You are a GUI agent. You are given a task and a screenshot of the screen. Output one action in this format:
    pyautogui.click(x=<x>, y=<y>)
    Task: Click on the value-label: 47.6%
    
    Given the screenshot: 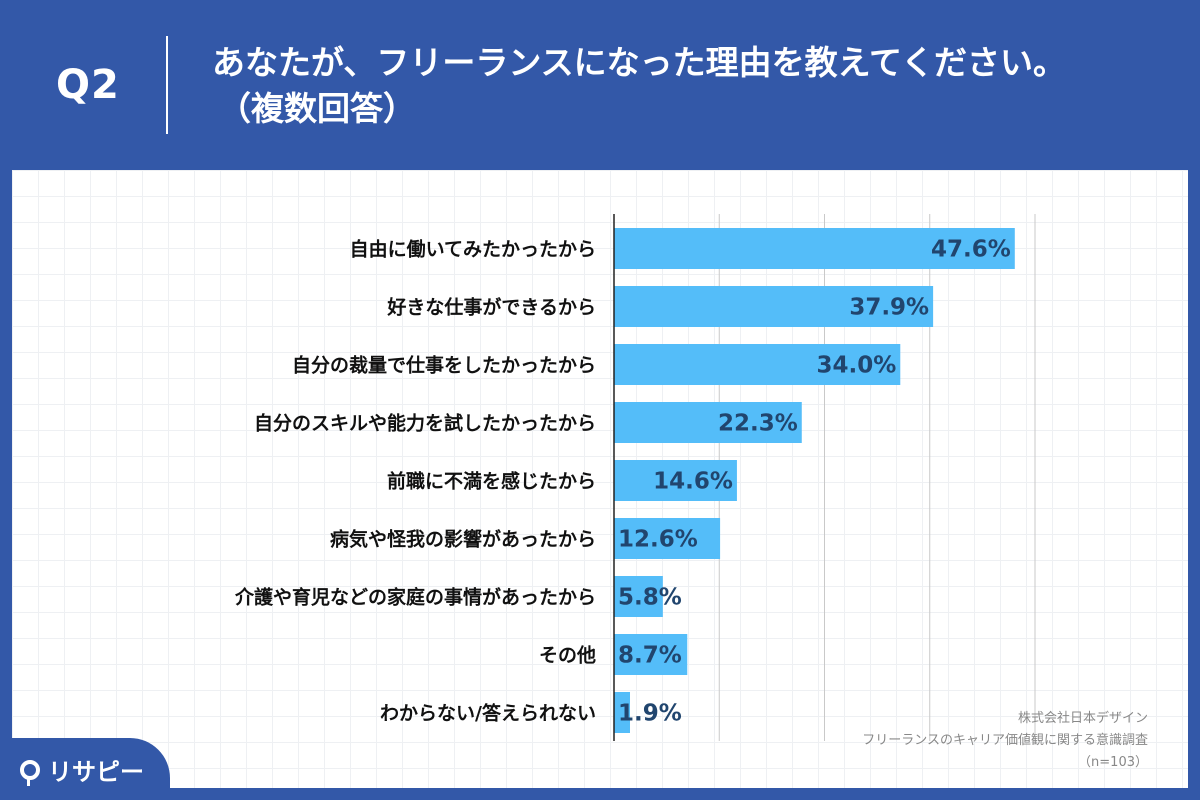 What is the action you would take?
    pyautogui.click(x=971, y=250)
    